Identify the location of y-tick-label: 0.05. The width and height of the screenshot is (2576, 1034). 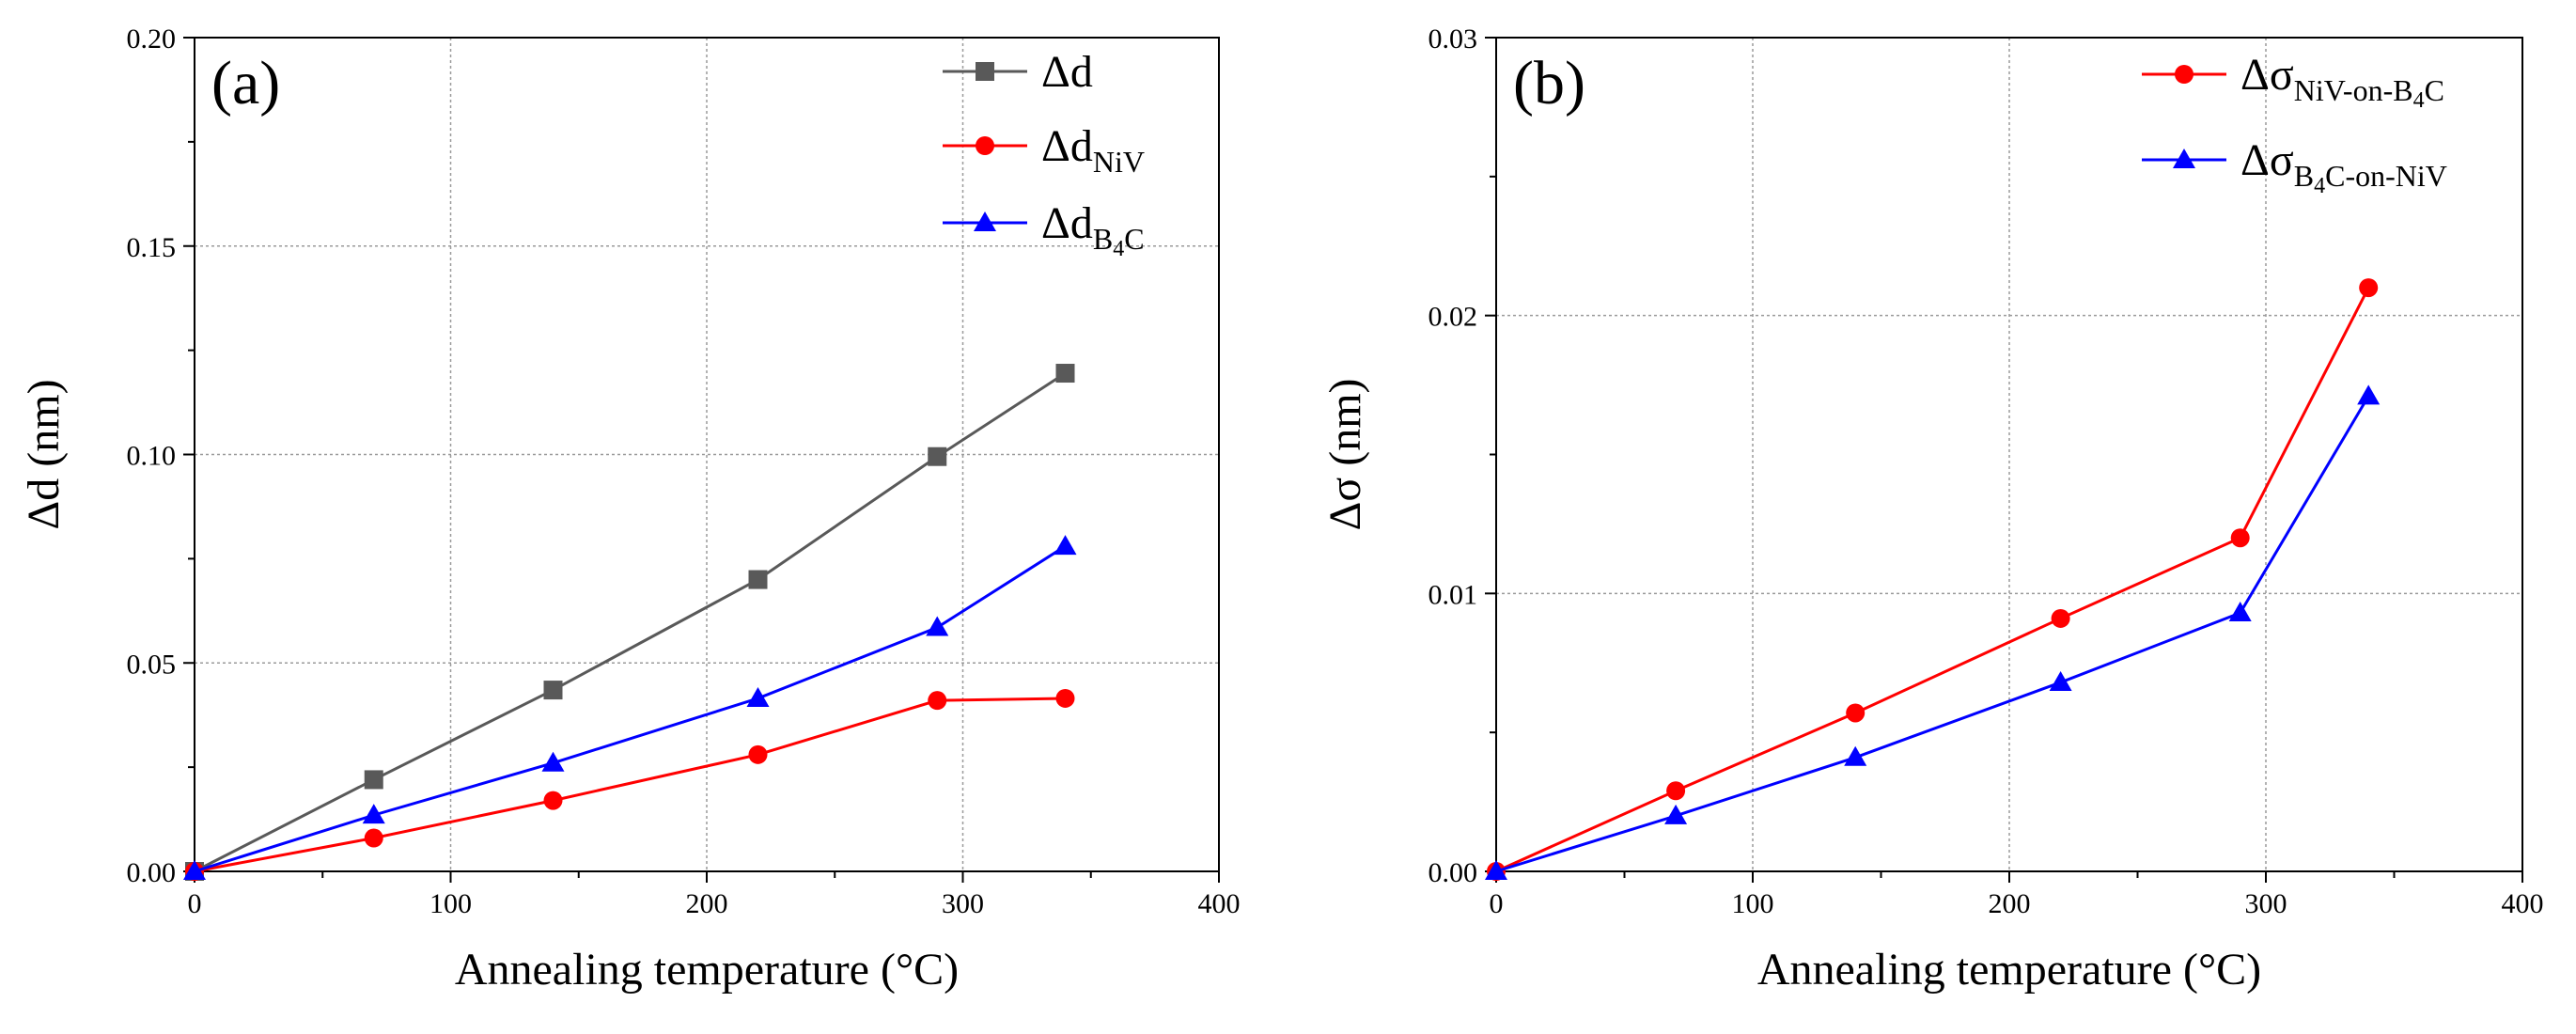
(152, 664).